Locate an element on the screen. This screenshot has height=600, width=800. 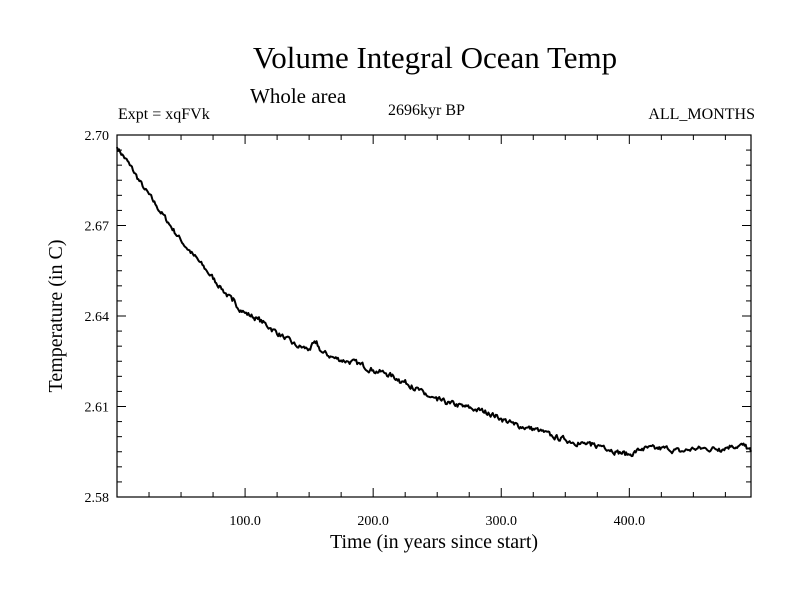
x-tick-label: 400.0 is located at coordinates (630, 521).